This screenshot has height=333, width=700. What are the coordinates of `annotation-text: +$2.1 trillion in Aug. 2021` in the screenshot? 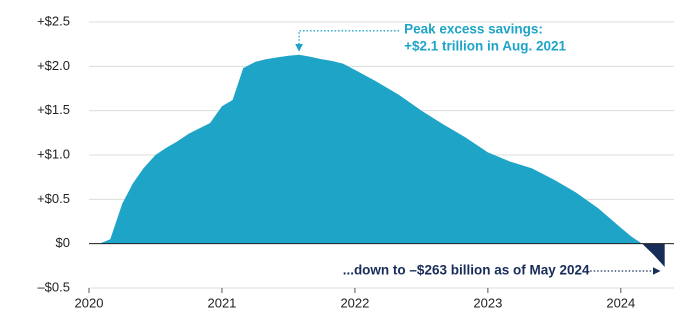 It's located at (485, 45).